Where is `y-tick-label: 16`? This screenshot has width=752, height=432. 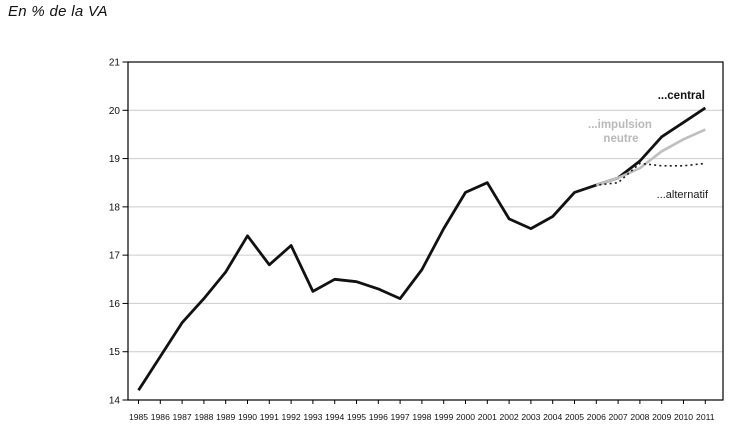 y-tick-label: 16 is located at coordinates (115, 304).